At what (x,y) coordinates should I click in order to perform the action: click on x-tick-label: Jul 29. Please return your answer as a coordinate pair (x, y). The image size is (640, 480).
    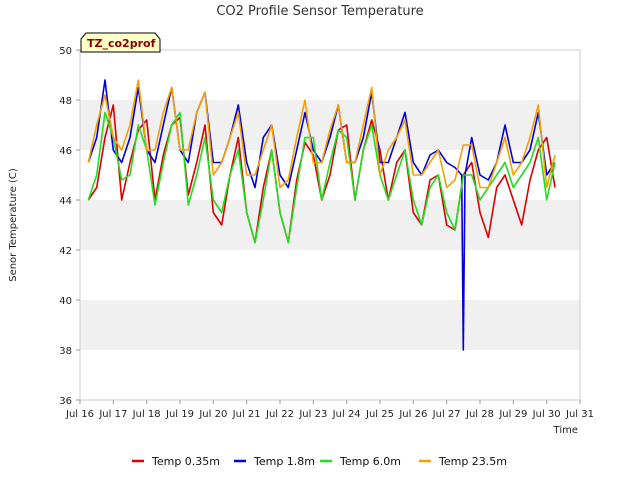
    Looking at the image, I should click on (512, 414).